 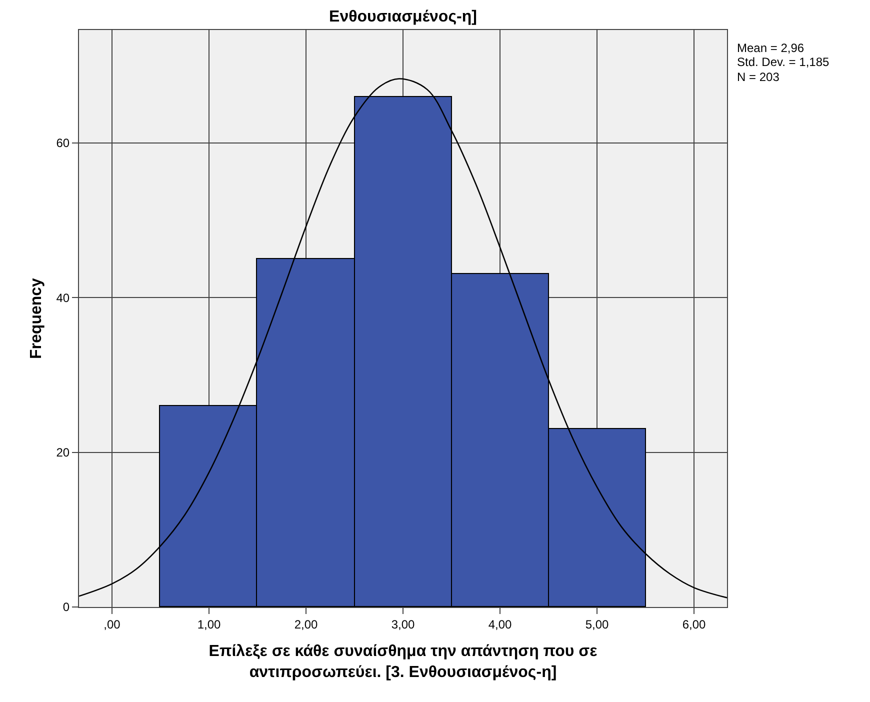 What do you see at coordinates (758, 77) in the screenshot?
I see `text: N = 203` at bounding box center [758, 77].